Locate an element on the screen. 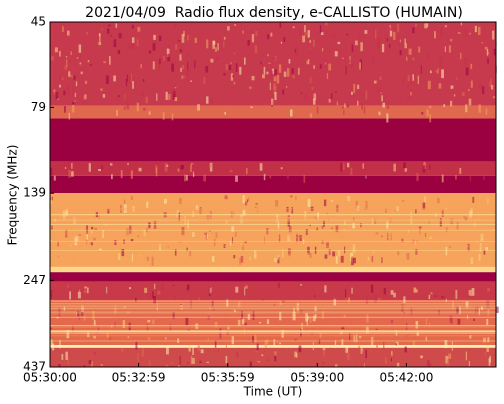 The width and height of the screenshot is (504, 404). x-tick-label: 05:42:00 is located at coordinates (406, 378).